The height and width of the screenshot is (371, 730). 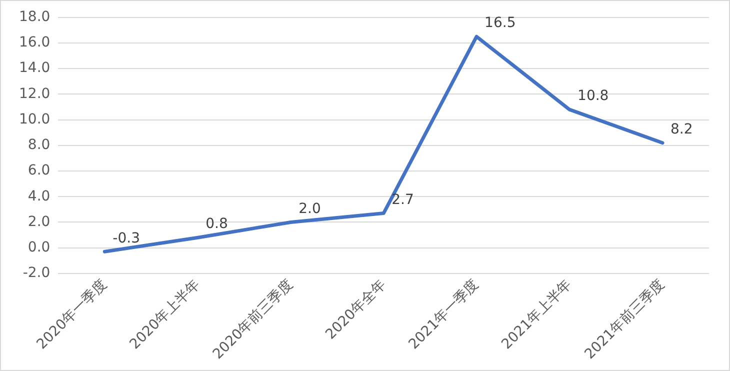 I want to click on y-tick-label: 14.0, so click(x=34, y=68).